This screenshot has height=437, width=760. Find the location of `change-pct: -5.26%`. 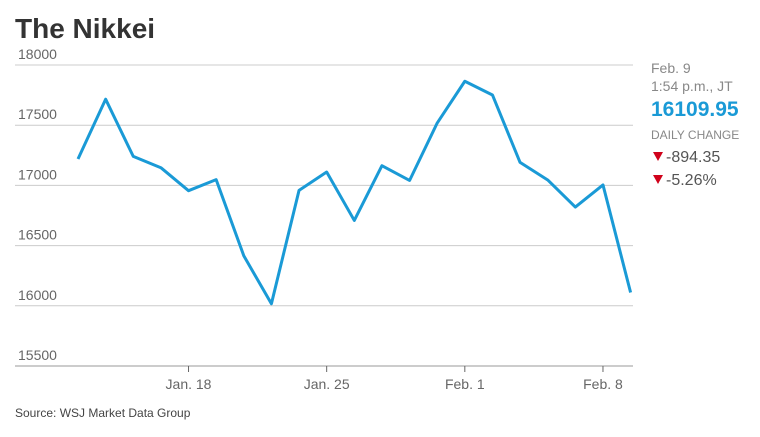

change-pct: -5.26% is located at coordinates (691, 180).